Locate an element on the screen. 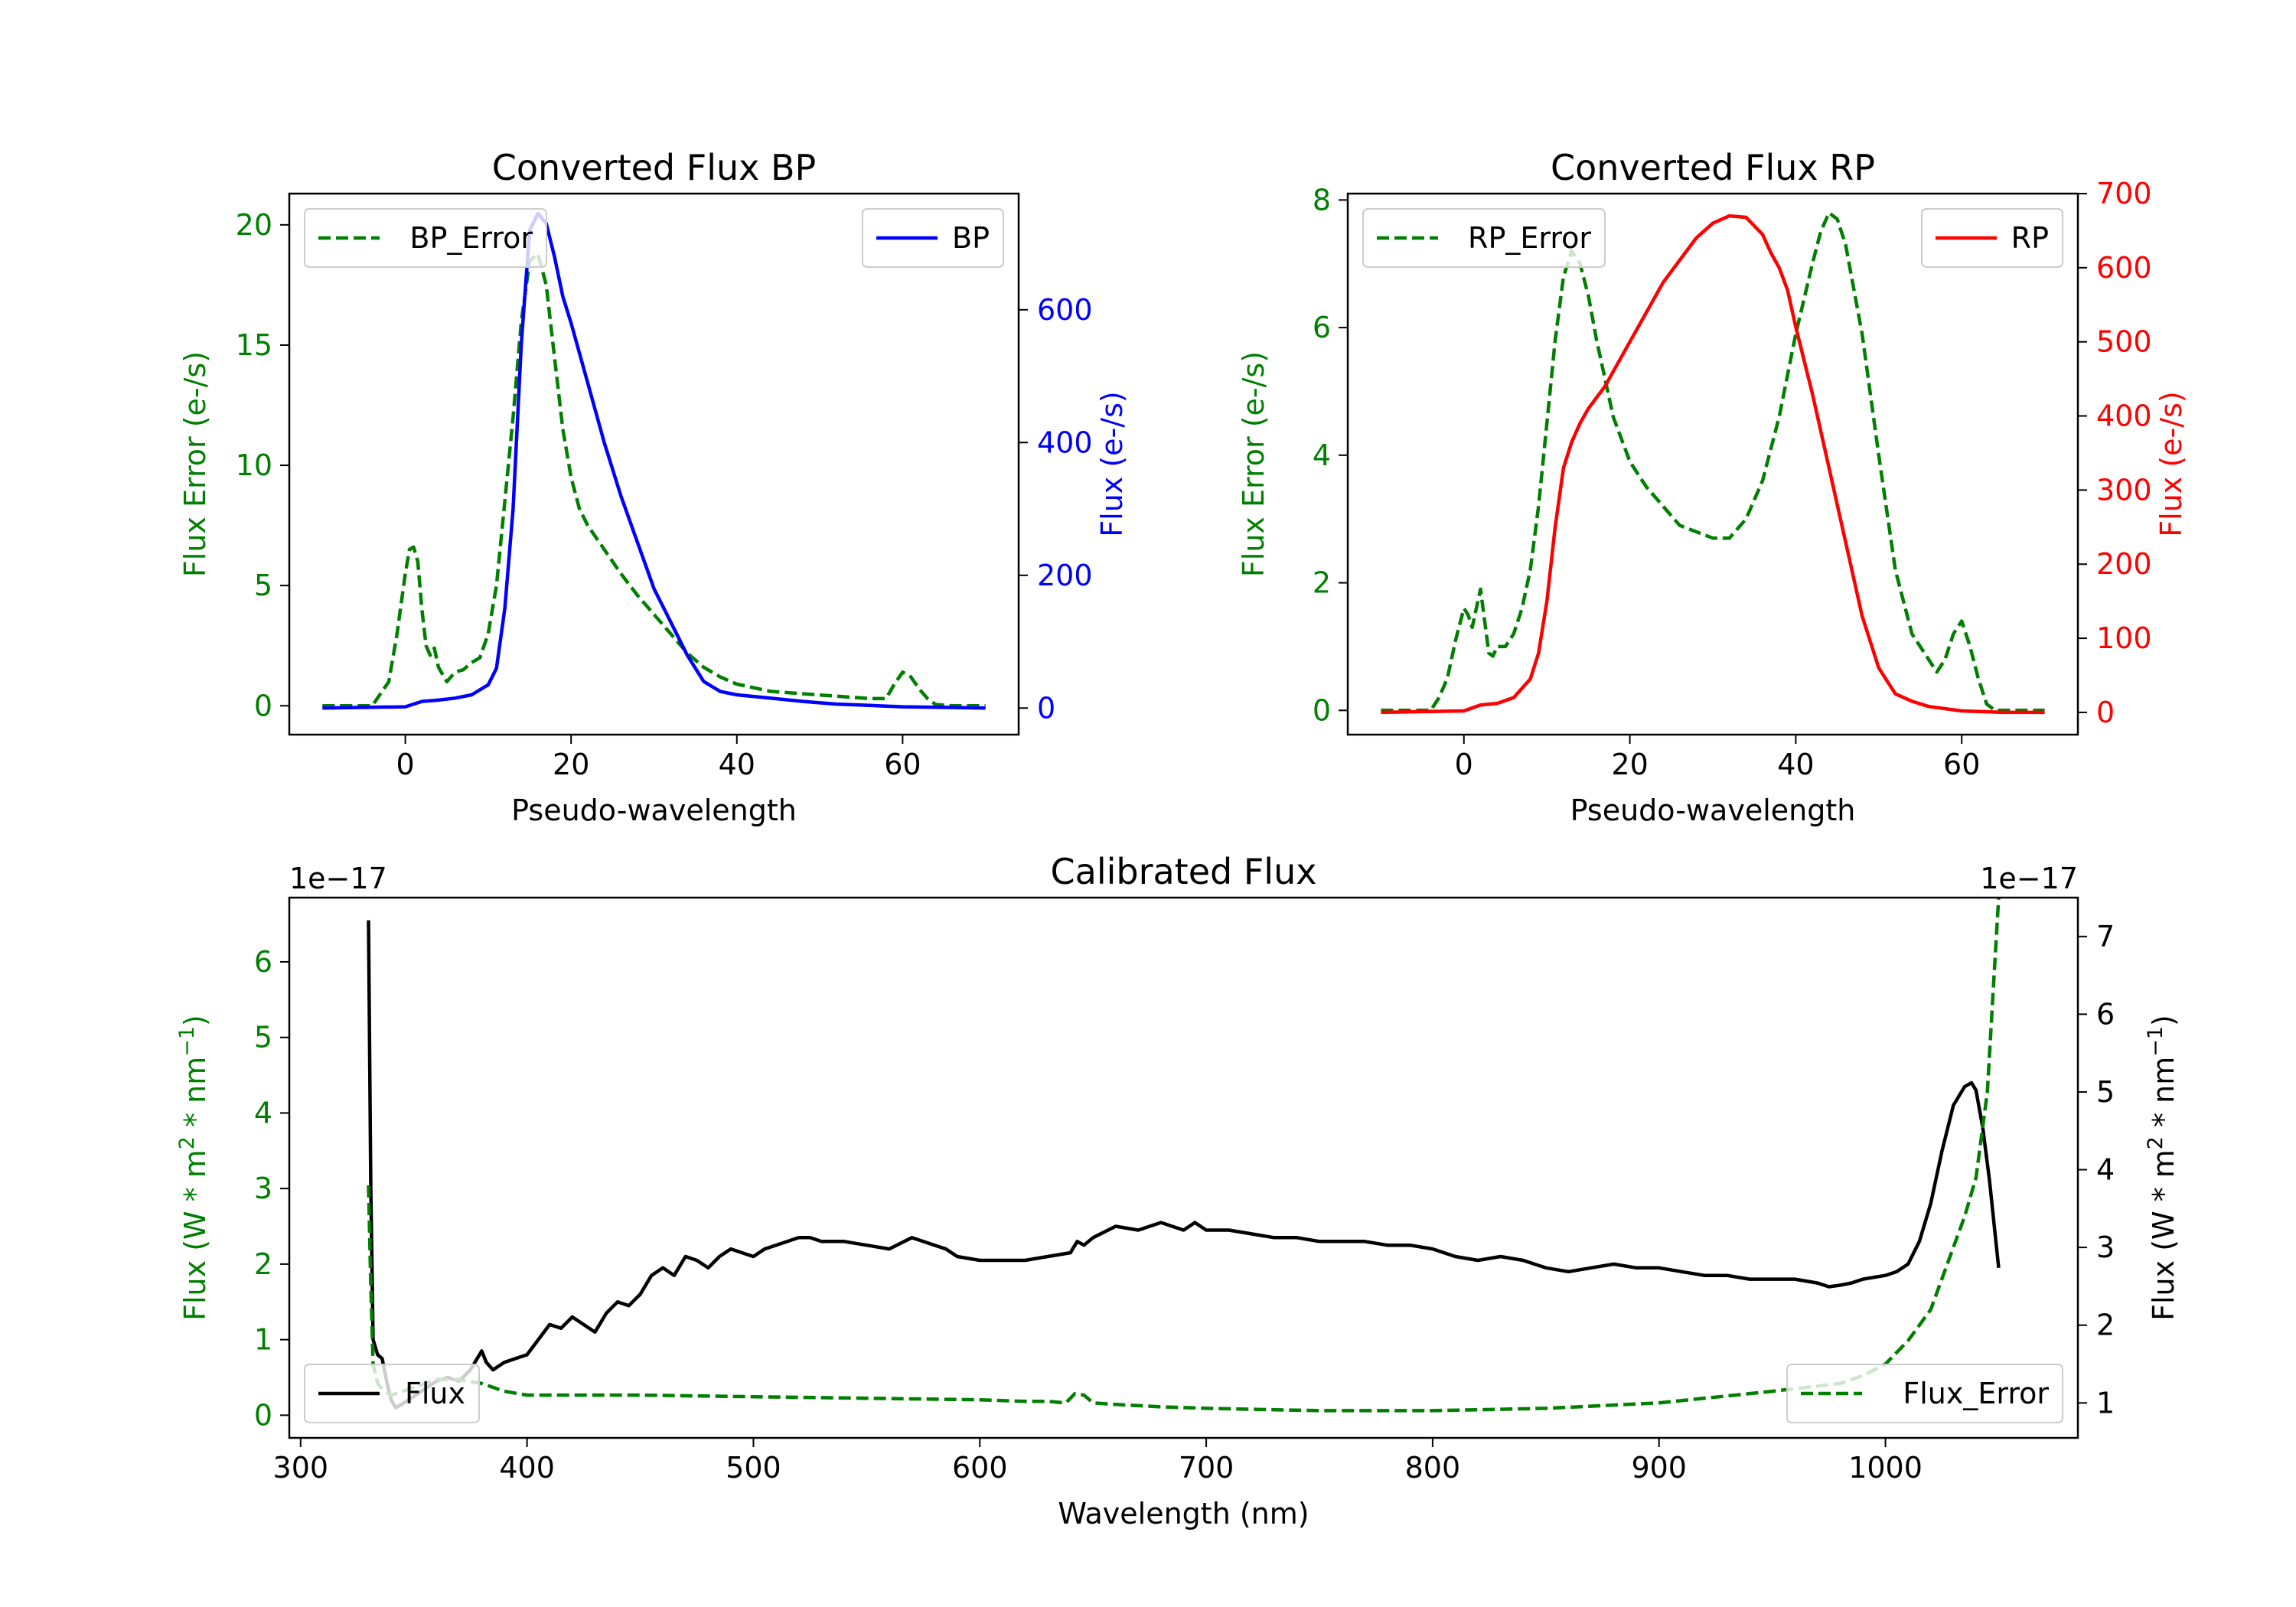 This screenshot has height=1607, width=2296. y-right-tick-label: 3 is located at coordinates (2105, 1247).